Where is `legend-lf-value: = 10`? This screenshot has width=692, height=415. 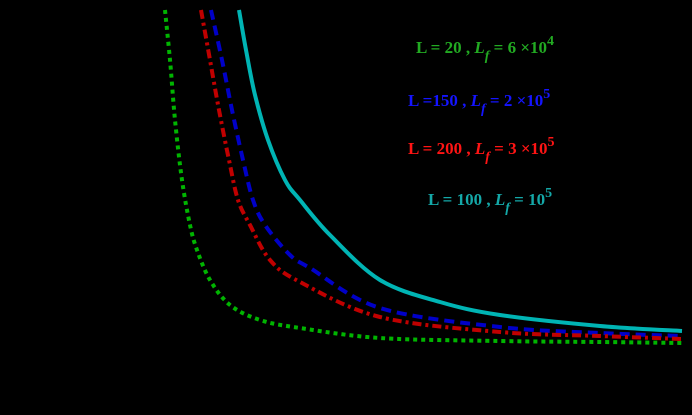 legend-lf-value: = 10 is located at coordinates (530, 199).